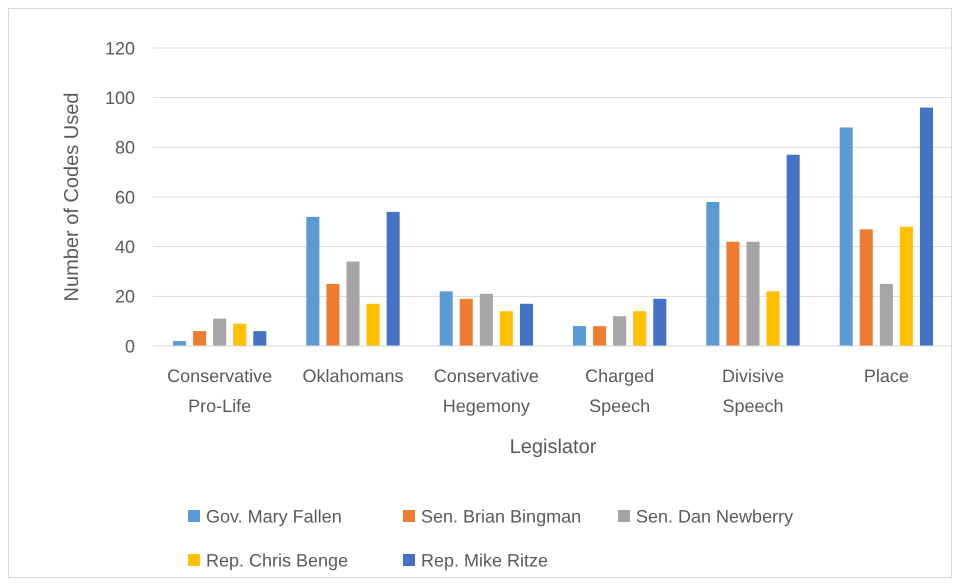 The width and height of the screenshot is (960, 585). What do you see at coordinates (753, 391) in the screenshot?
I see `x-tick-label: Divisive Speech` at bounding box center [753, 391].